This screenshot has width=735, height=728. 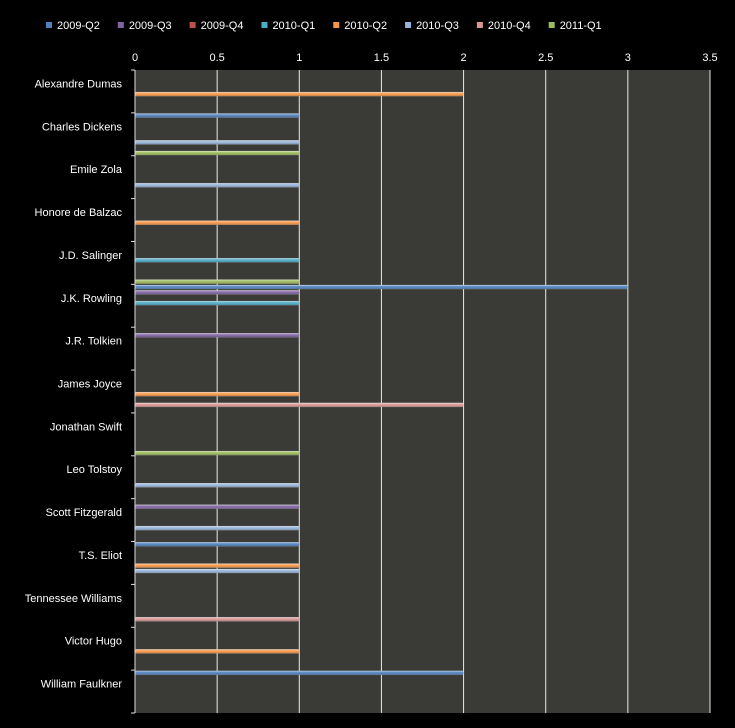 What do you see at coordinates (79, 213) in the screenshot?
I see `category-label: Honore de Balzac` at bounding box center [79, 213].